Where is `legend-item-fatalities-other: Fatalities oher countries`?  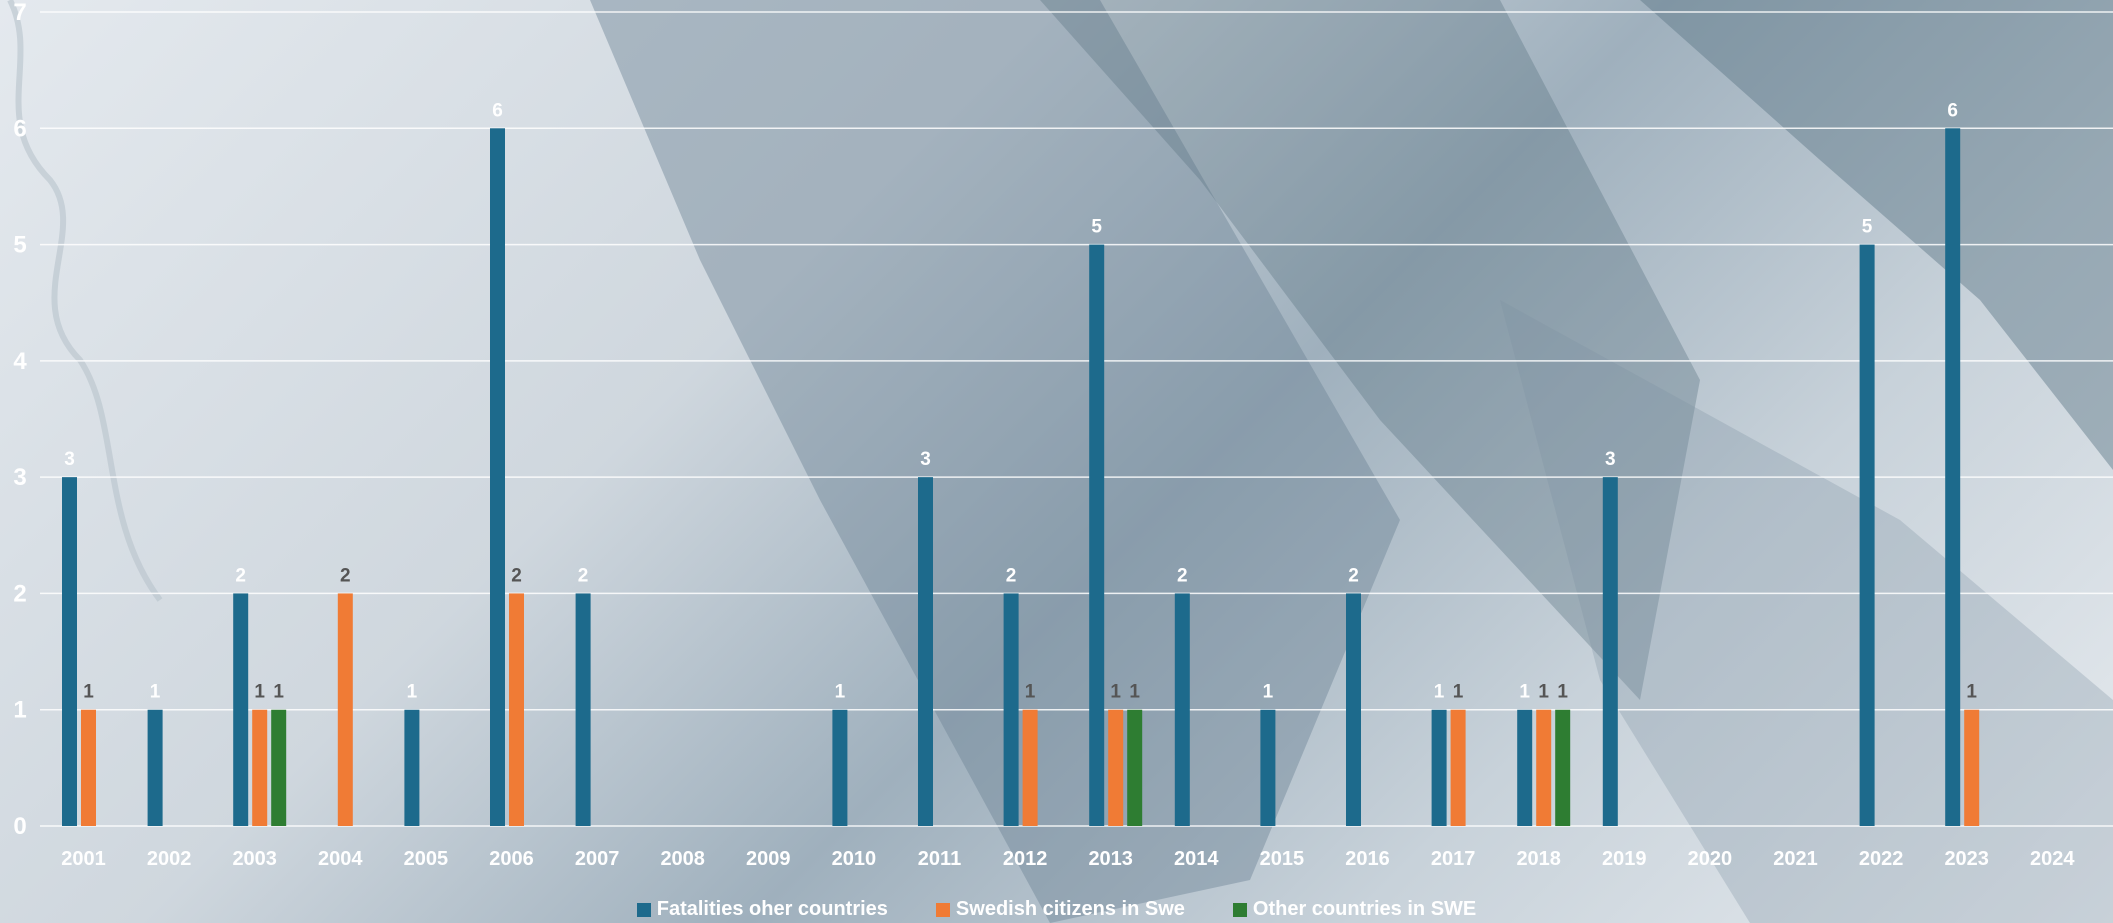 legend-item-fatalities-other: Fatalities oher countries is located at coordinates (762, 909).